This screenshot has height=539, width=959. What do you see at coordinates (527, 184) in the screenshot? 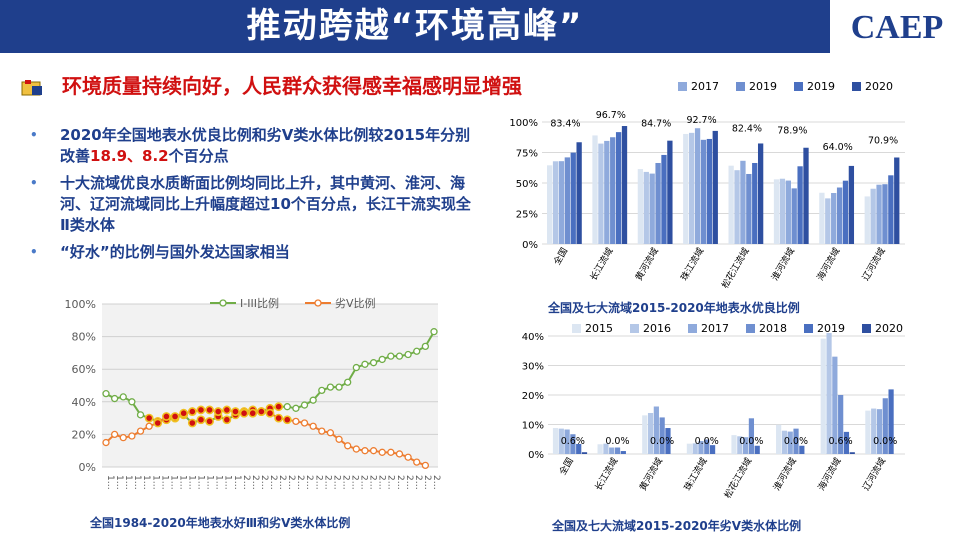
I see `y-tick-label: 50%` at bounding box center [527, 184].